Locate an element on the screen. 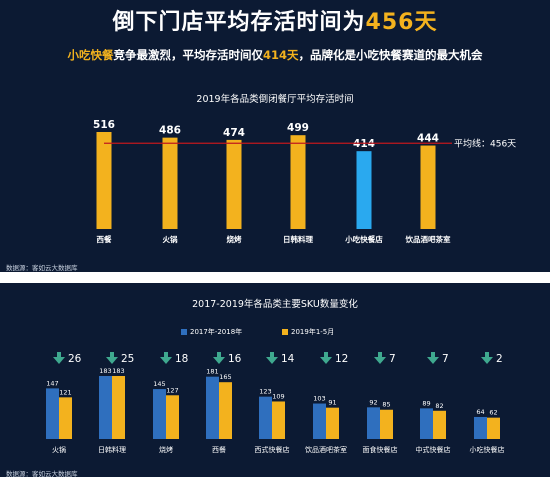  sku-value-label: 91 is located at coordinates (332, 403).